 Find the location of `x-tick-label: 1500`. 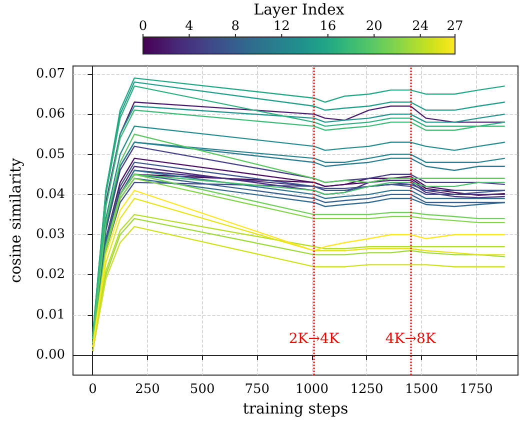

x-tick-label: 1500 is located at coordinates (421, 390).